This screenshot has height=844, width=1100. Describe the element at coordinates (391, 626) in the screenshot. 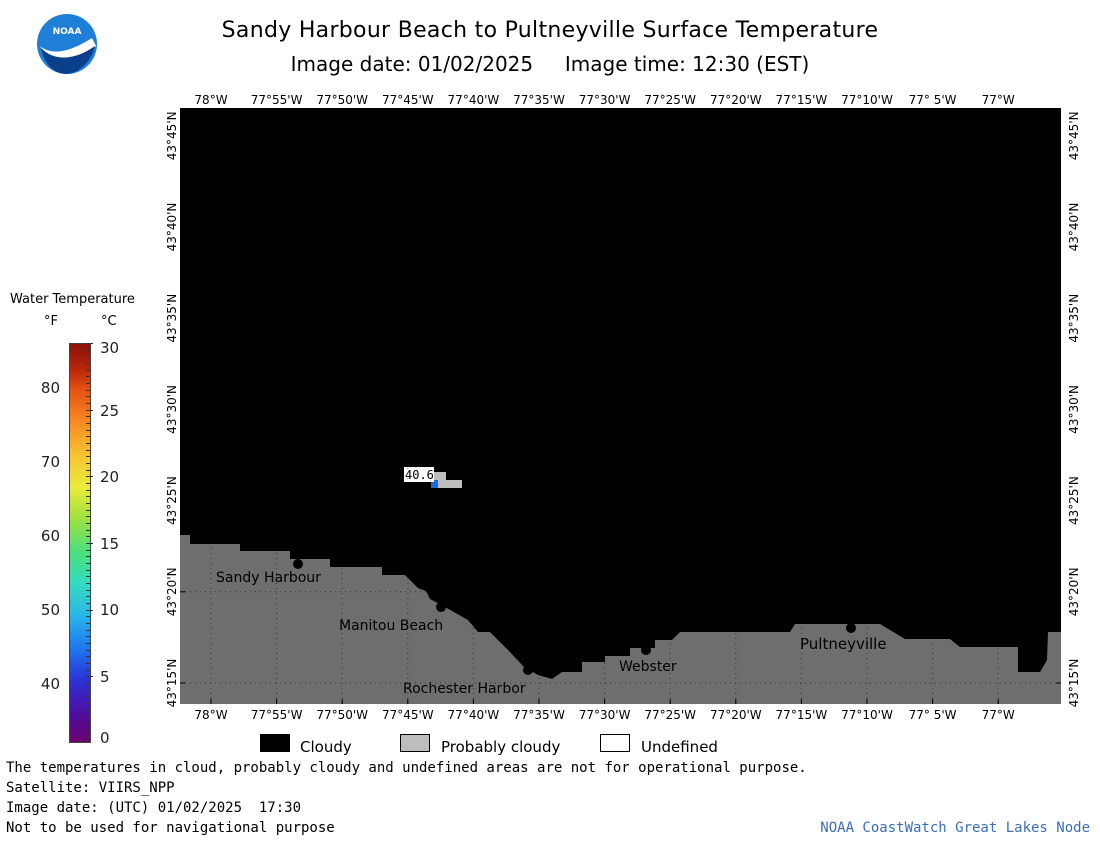

I see `place-label-manitou-beach: Manitou Beach` at that location.